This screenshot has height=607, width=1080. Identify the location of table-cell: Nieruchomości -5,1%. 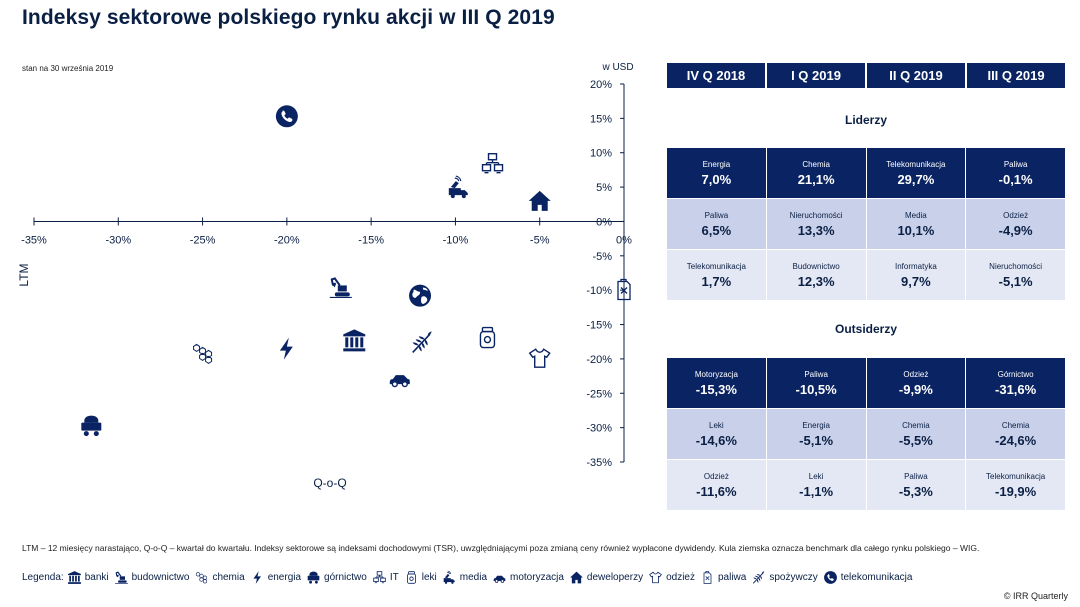
(1015, 275).